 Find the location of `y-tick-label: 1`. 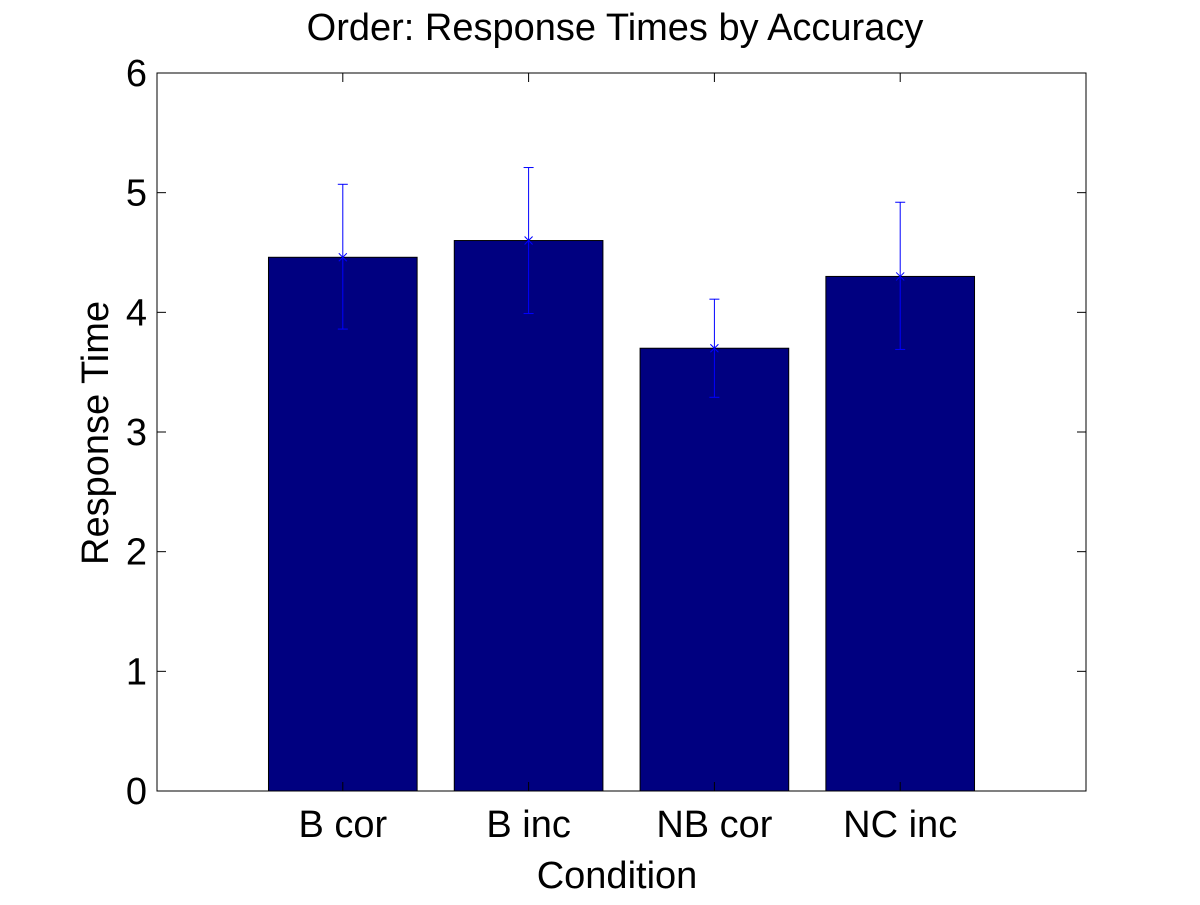

y-tick-label: 1 is located at coordinates (136, 672).